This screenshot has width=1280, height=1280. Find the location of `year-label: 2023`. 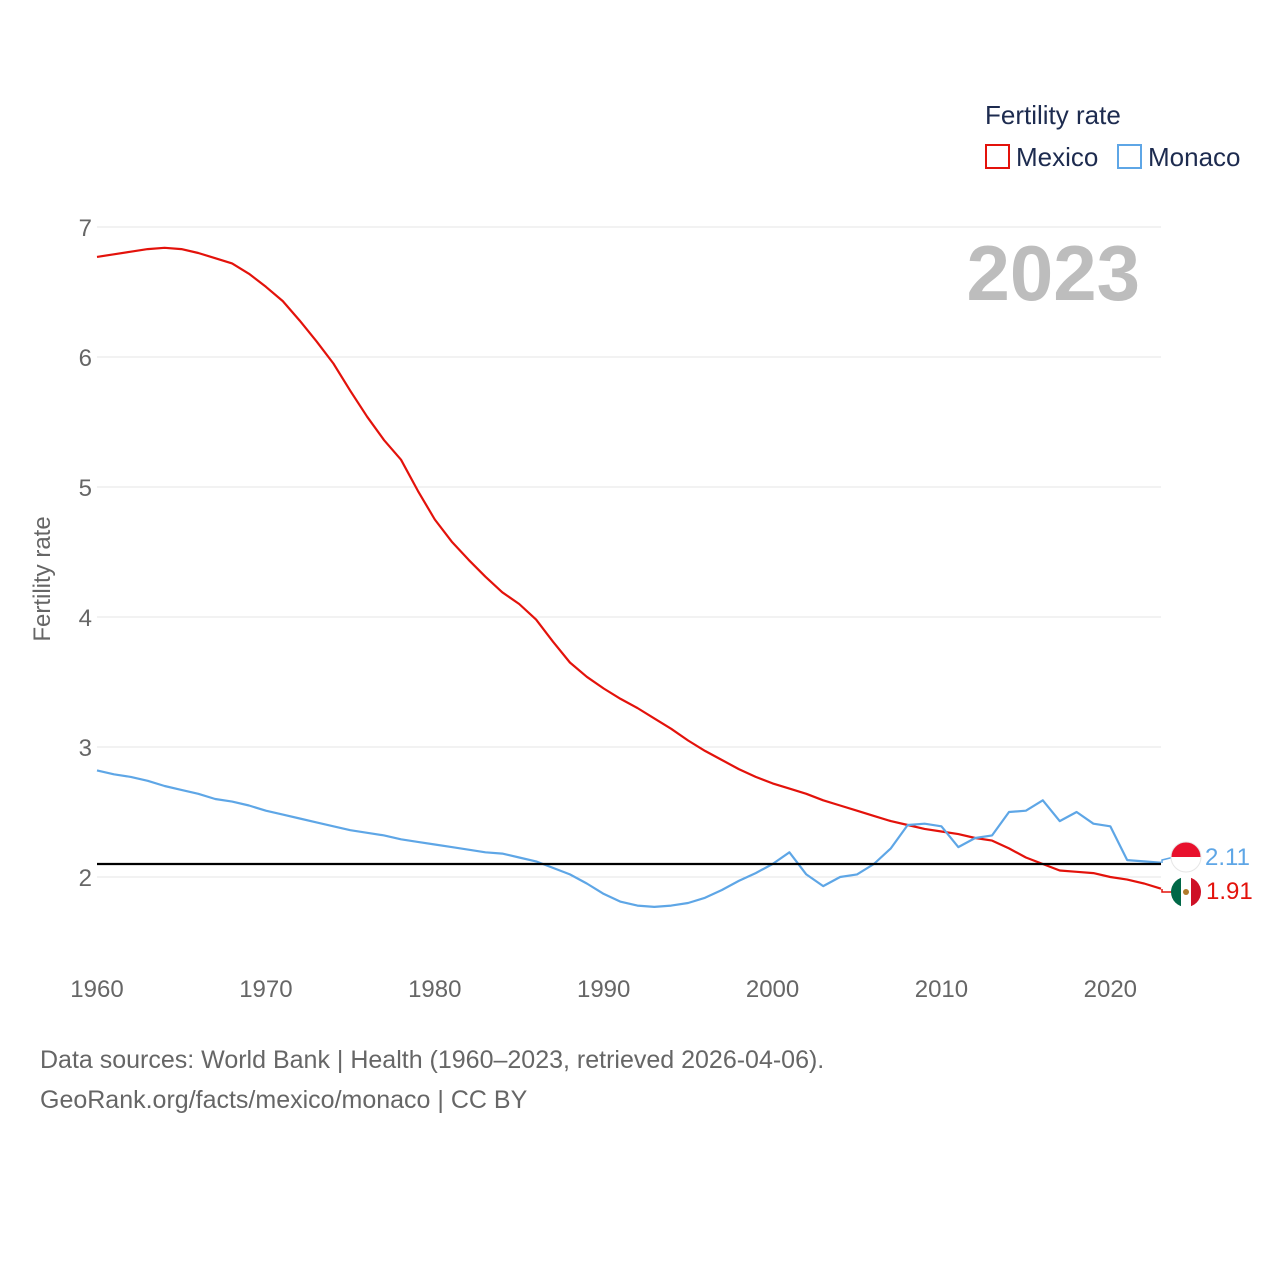

year-label: 2023 is located at coordinates (1053, 273).